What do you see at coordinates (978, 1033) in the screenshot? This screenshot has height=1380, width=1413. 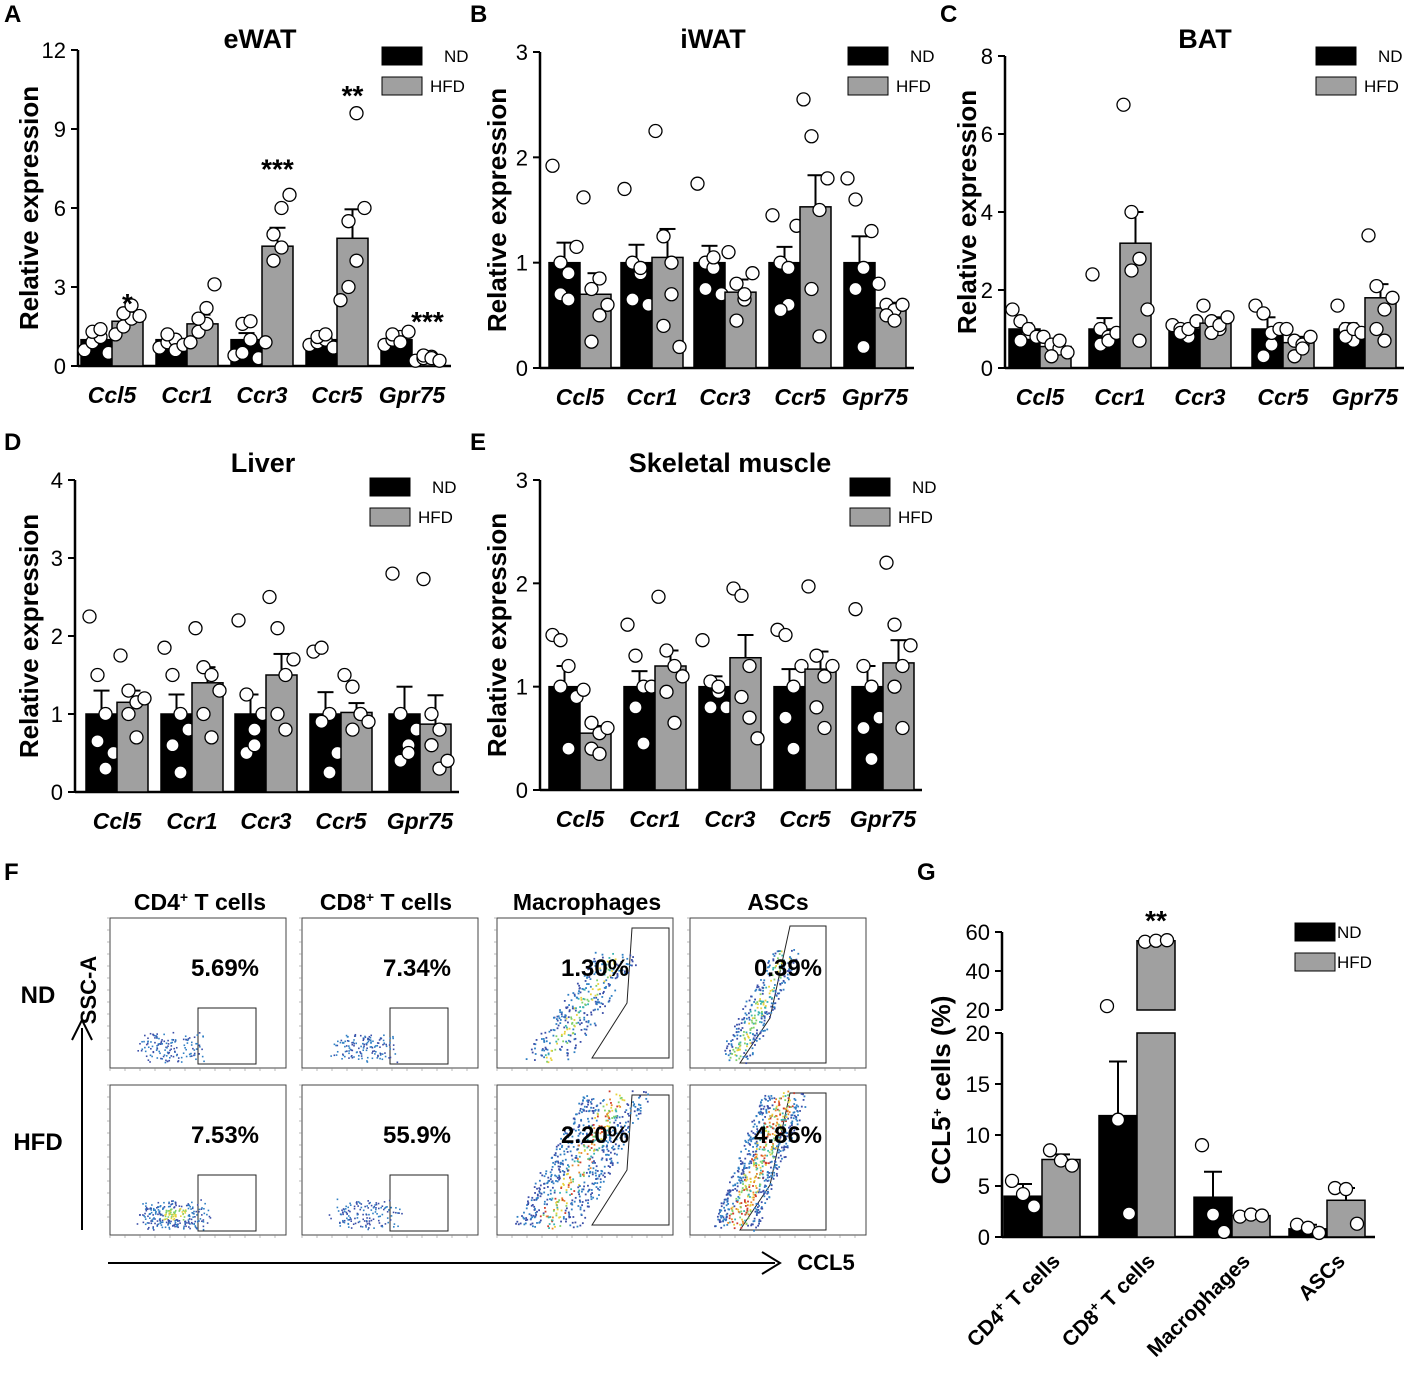 I see `y-tick-label: 20` at bounding box center [978, 1033].